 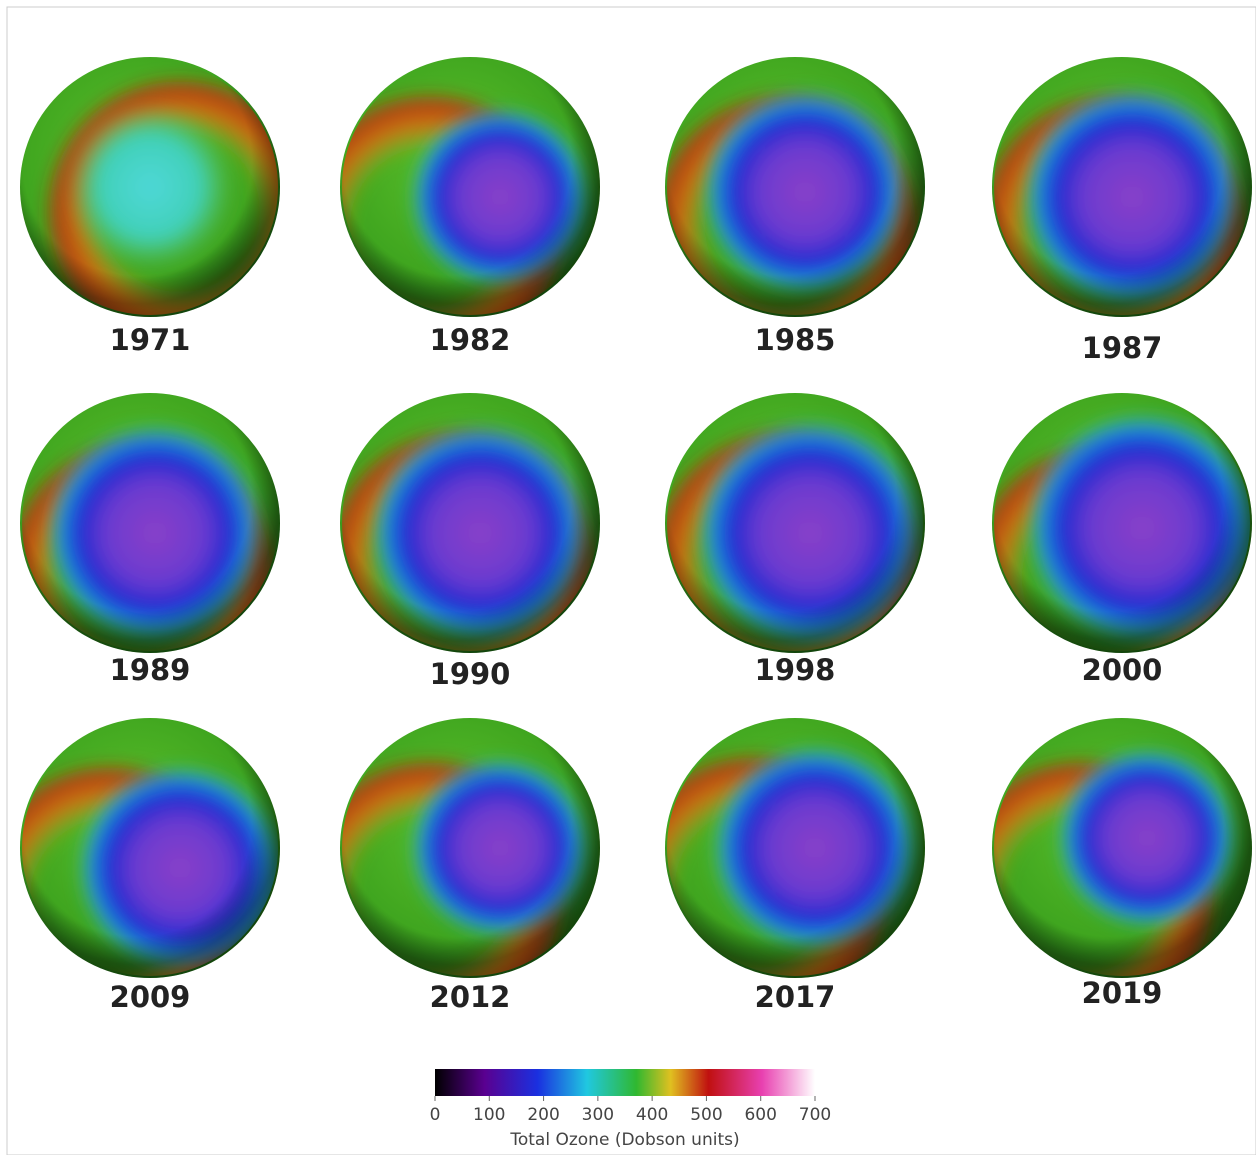 I want to click on year-label: 2017, so click(x=795, y=997).